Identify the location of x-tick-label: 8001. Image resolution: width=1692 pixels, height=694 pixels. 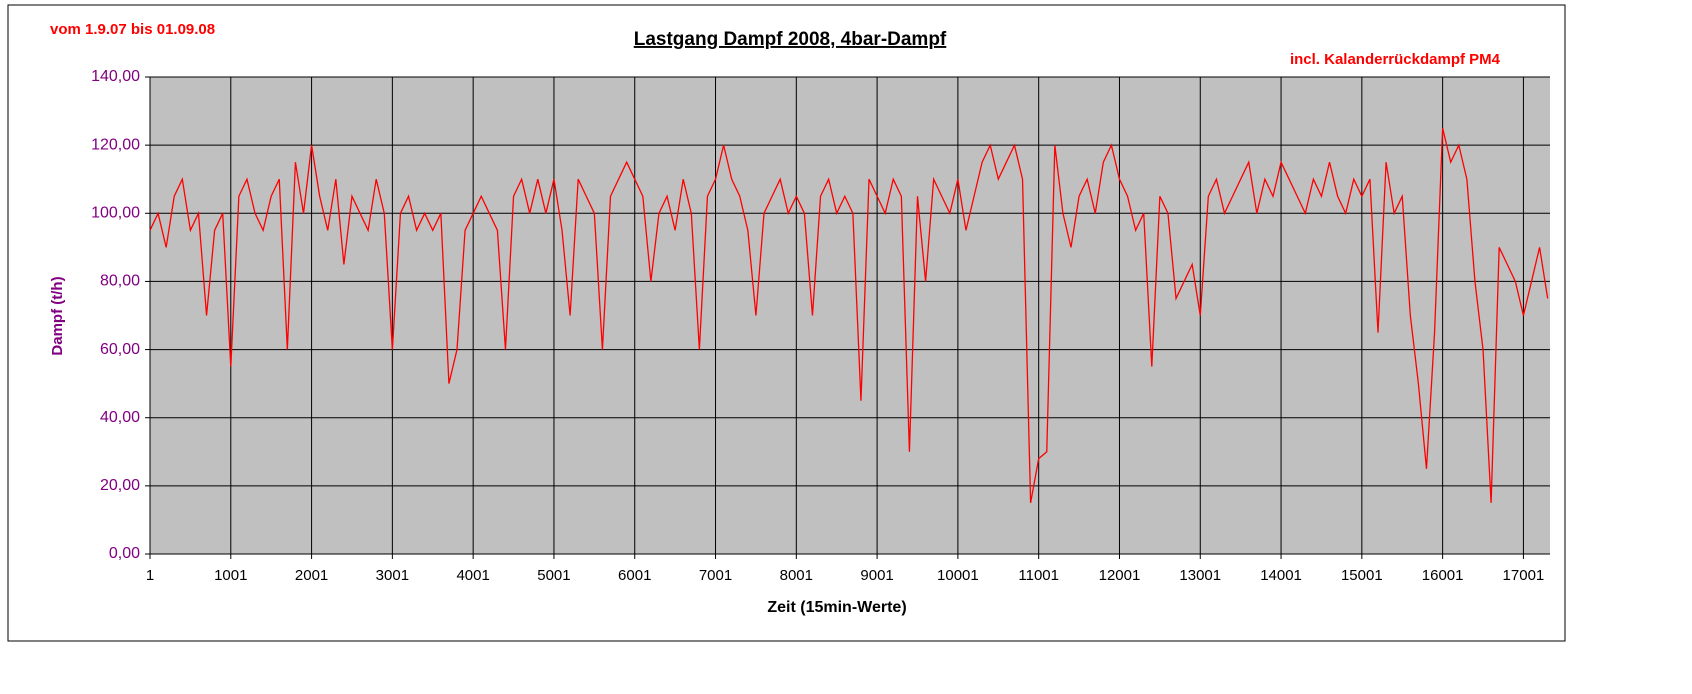
(796, 575).